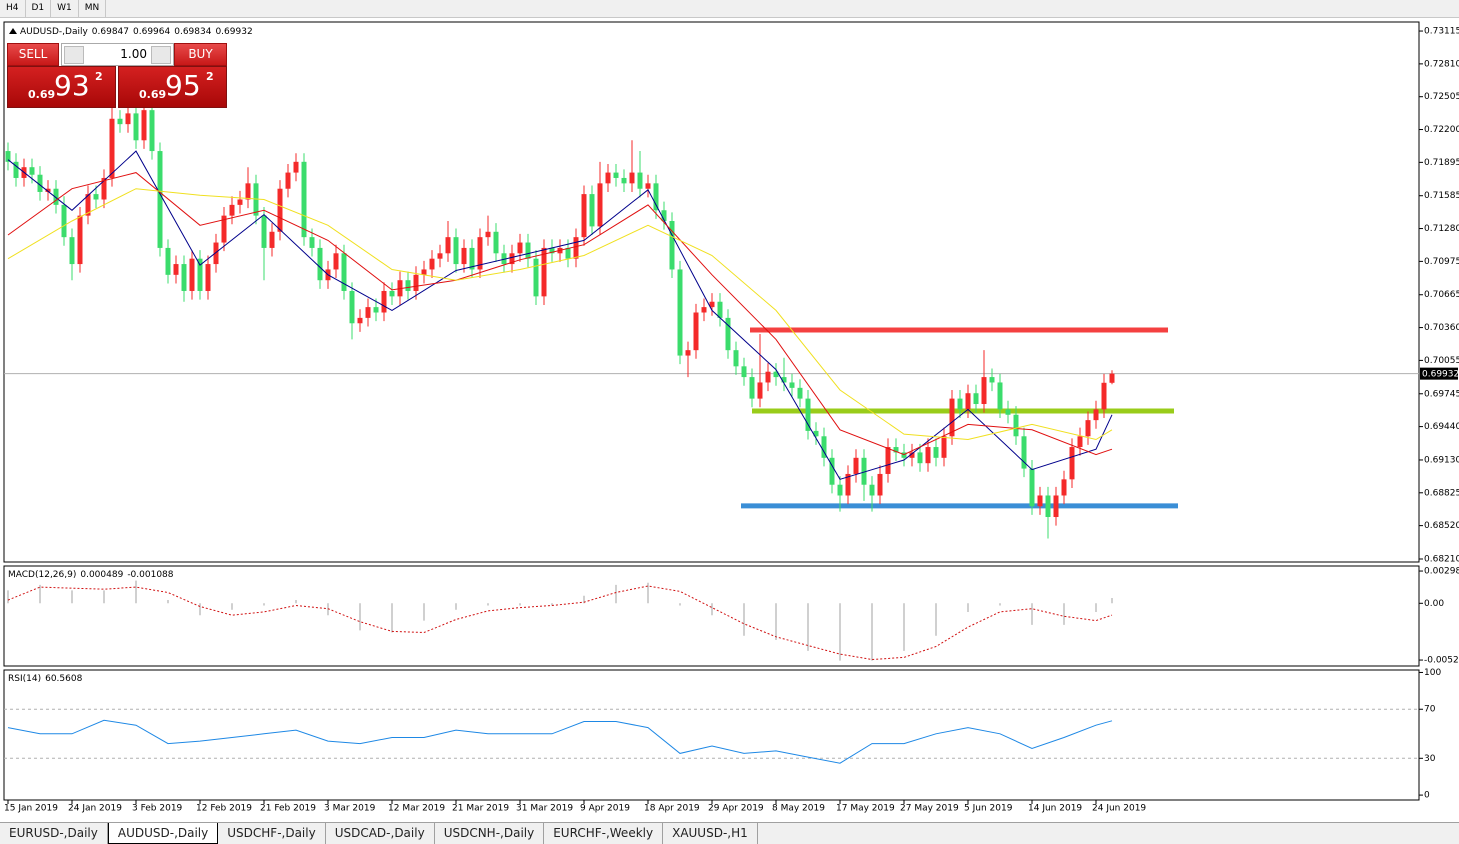 The height and width of the screenshot is (844, 1459). I want to click on buy-button: BUY, so click(200, 54).